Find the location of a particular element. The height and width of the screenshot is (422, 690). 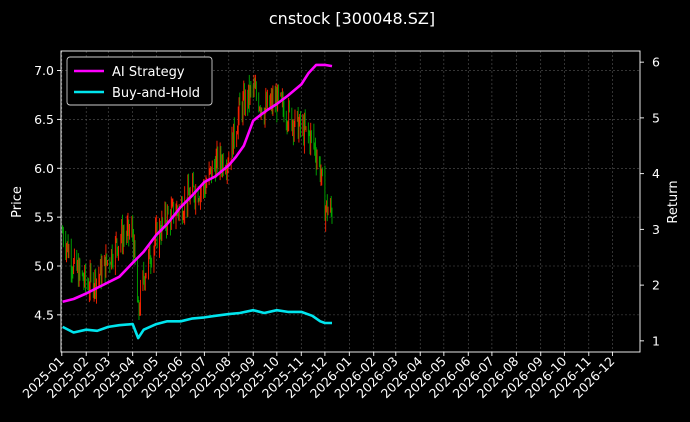

chart-title: cnstock [300048.SZ] is located at coordinates (352, 18).